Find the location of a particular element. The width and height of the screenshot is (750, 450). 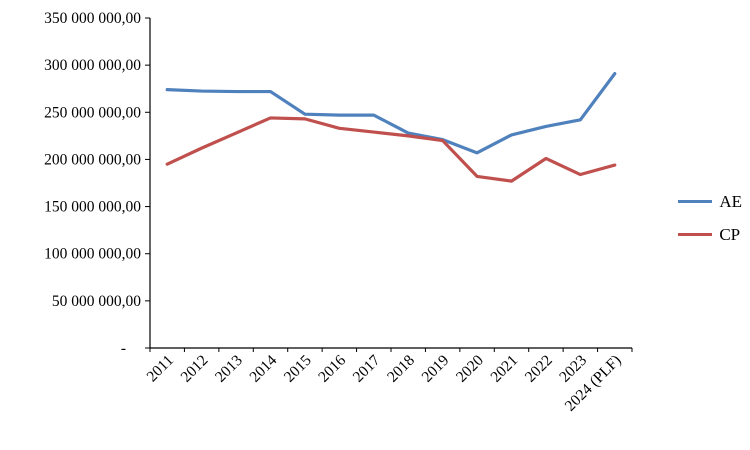

x-tick-label: 2022 is located at coordinates (539, 369).